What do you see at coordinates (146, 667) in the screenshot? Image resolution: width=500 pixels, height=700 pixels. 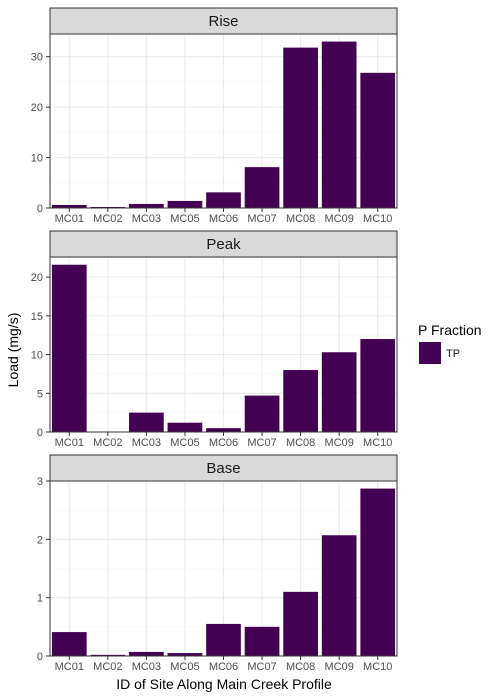 I see `x-tick-label-base: MC03` at bounding box center [146, 667].